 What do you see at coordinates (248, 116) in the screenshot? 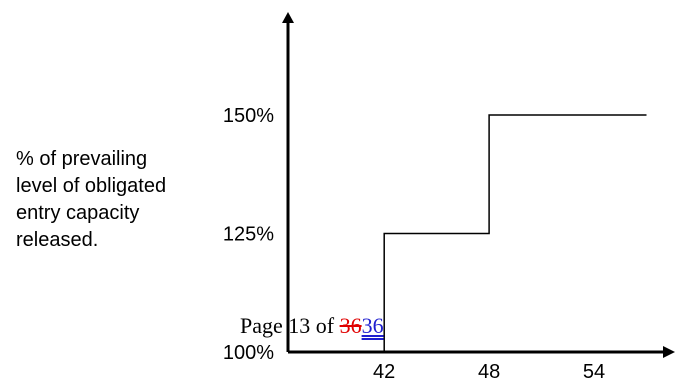
I see `y-tick-label: 150%` at bounding box center [248, 116].